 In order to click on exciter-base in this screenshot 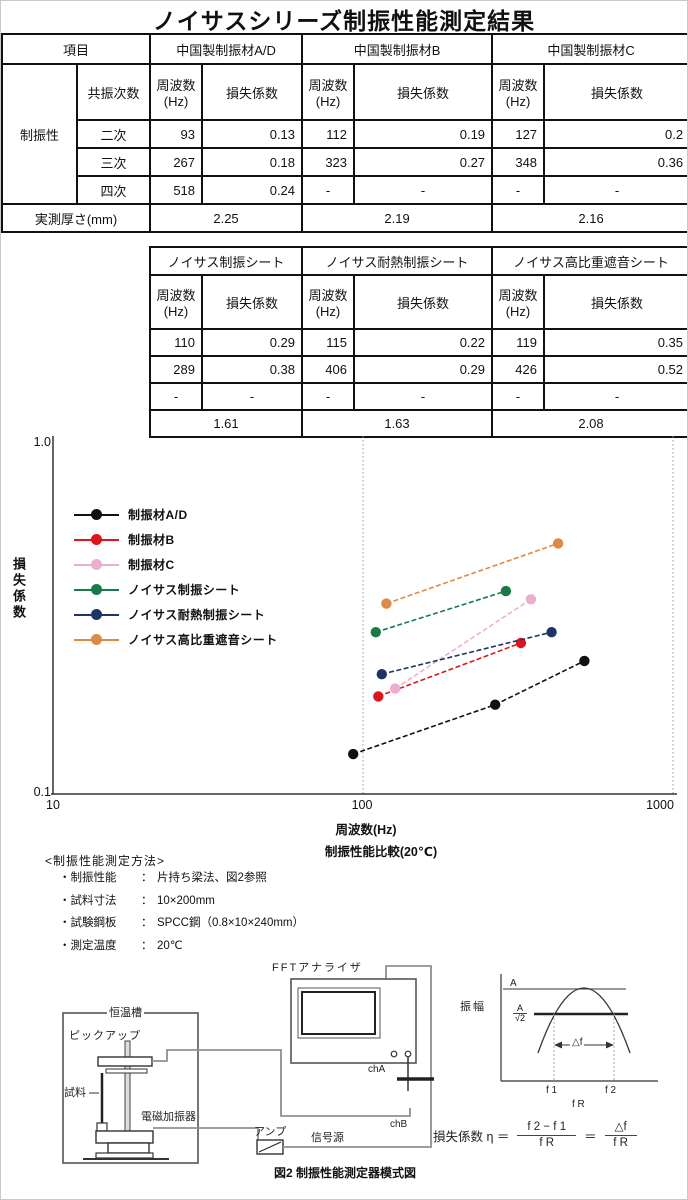, I will do `click(124, 1155)`.